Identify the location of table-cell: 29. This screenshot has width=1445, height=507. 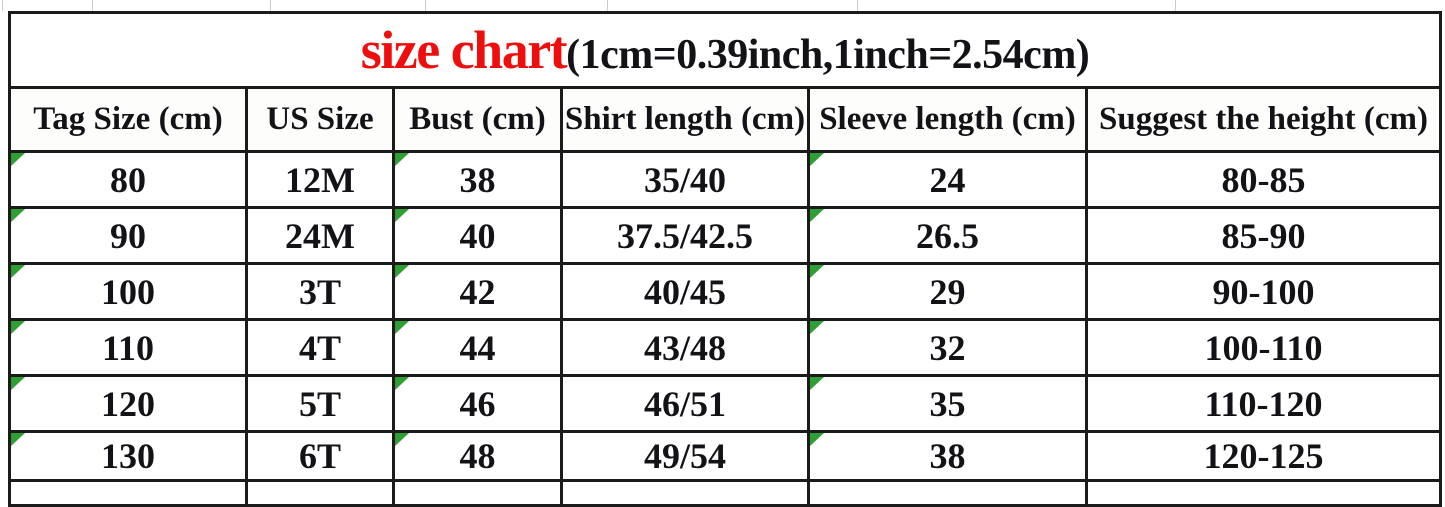
(947, 291).